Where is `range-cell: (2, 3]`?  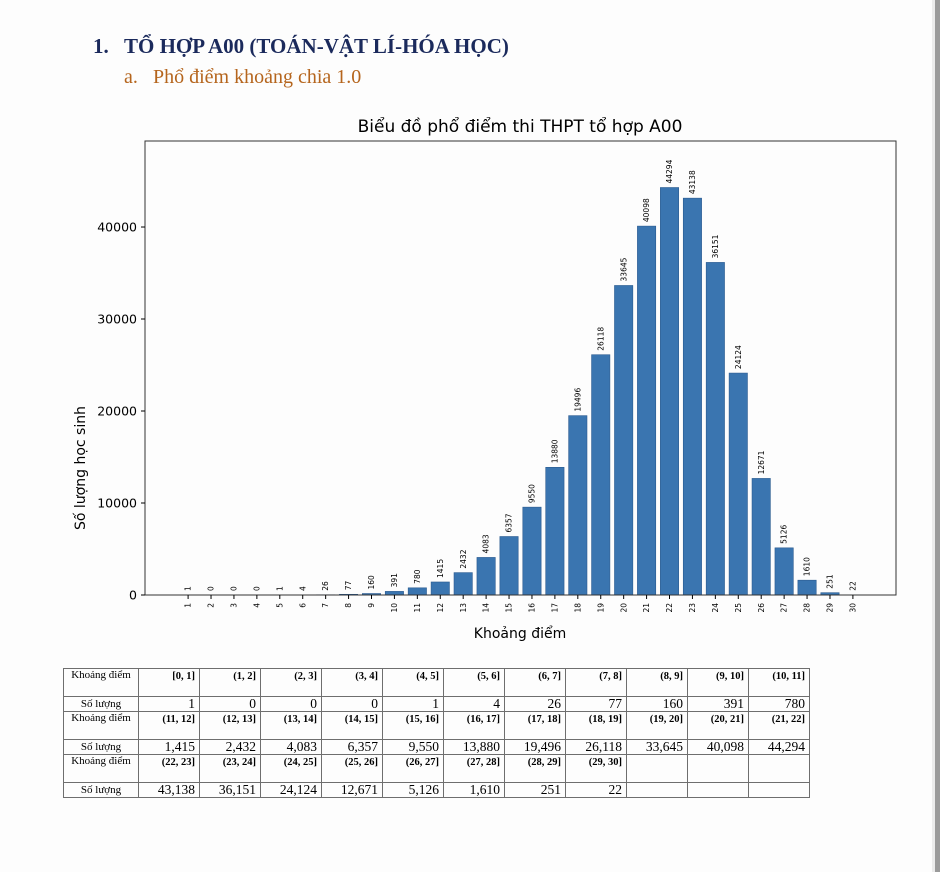 range-cell: (2, 3] is located at coordinates (291, 682).